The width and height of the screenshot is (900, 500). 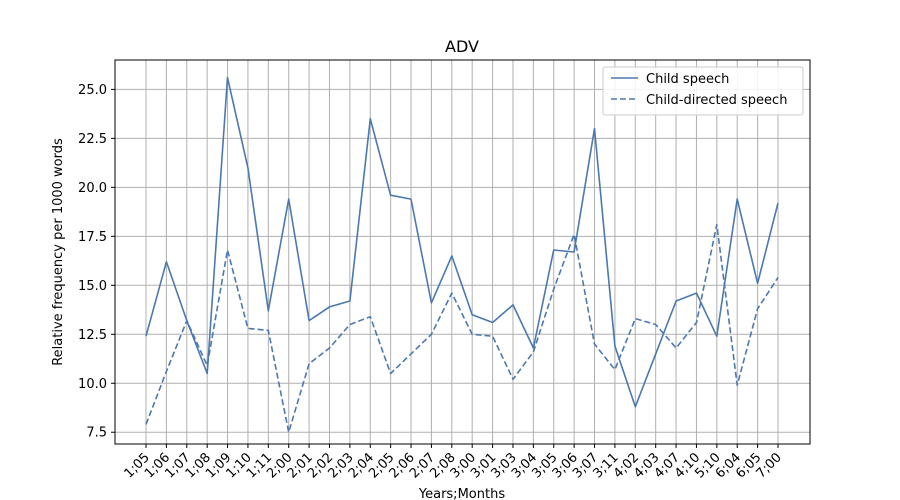 What do you see at coordinates (92, 188) in the screenshot?
I see `y-tick-label: 20.0` at bounding box center [92, 188].